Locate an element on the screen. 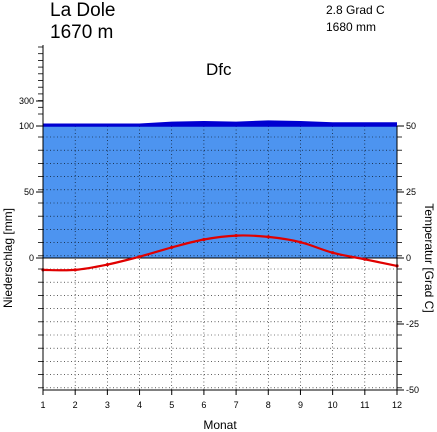 The image size is (437, 432). month-tick-label: 10 is located at coordinates (333, 405).